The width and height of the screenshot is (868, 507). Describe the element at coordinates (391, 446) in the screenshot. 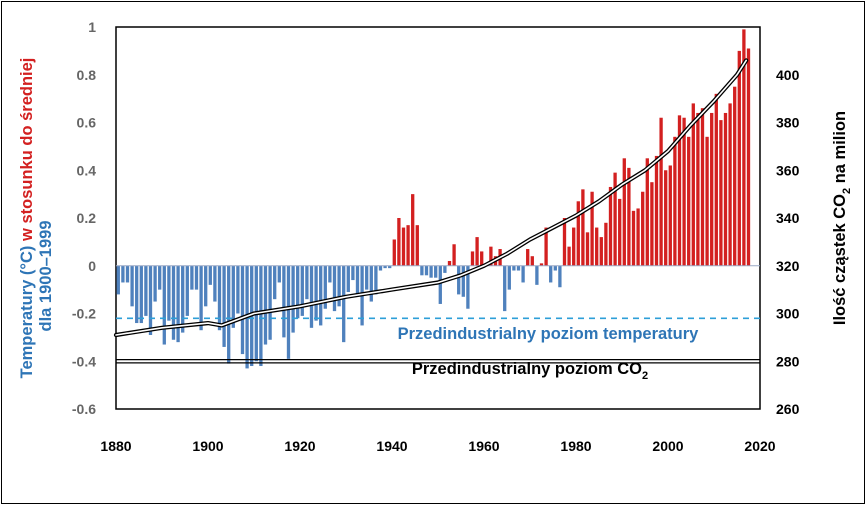

I see `x-tick-label: 1940` at that location.